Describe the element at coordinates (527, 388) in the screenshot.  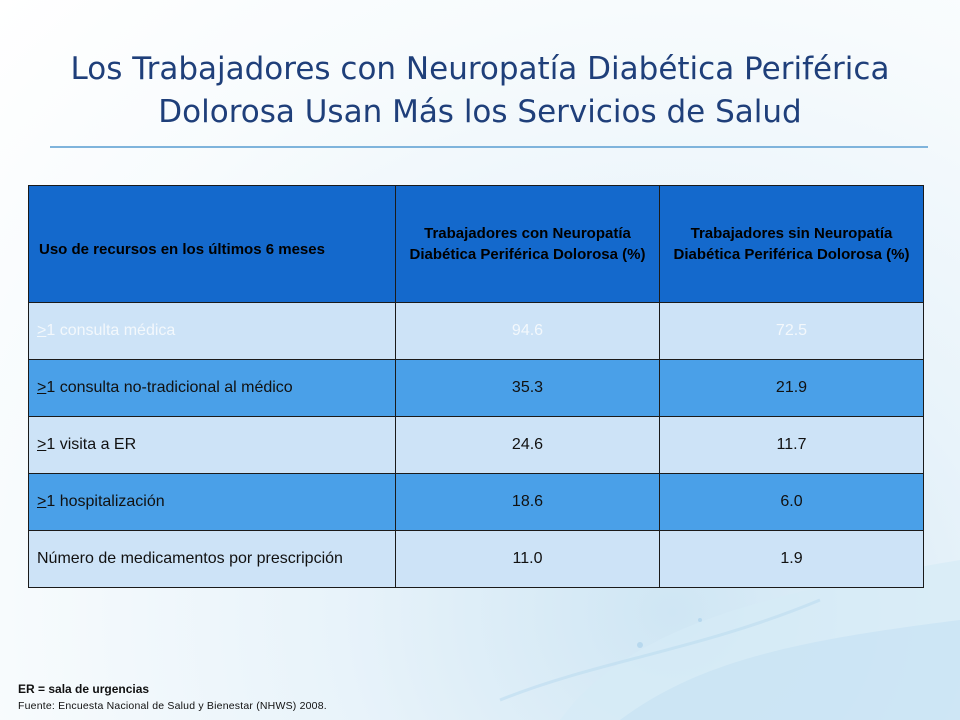
I see `value-with: 35.3` at that location.